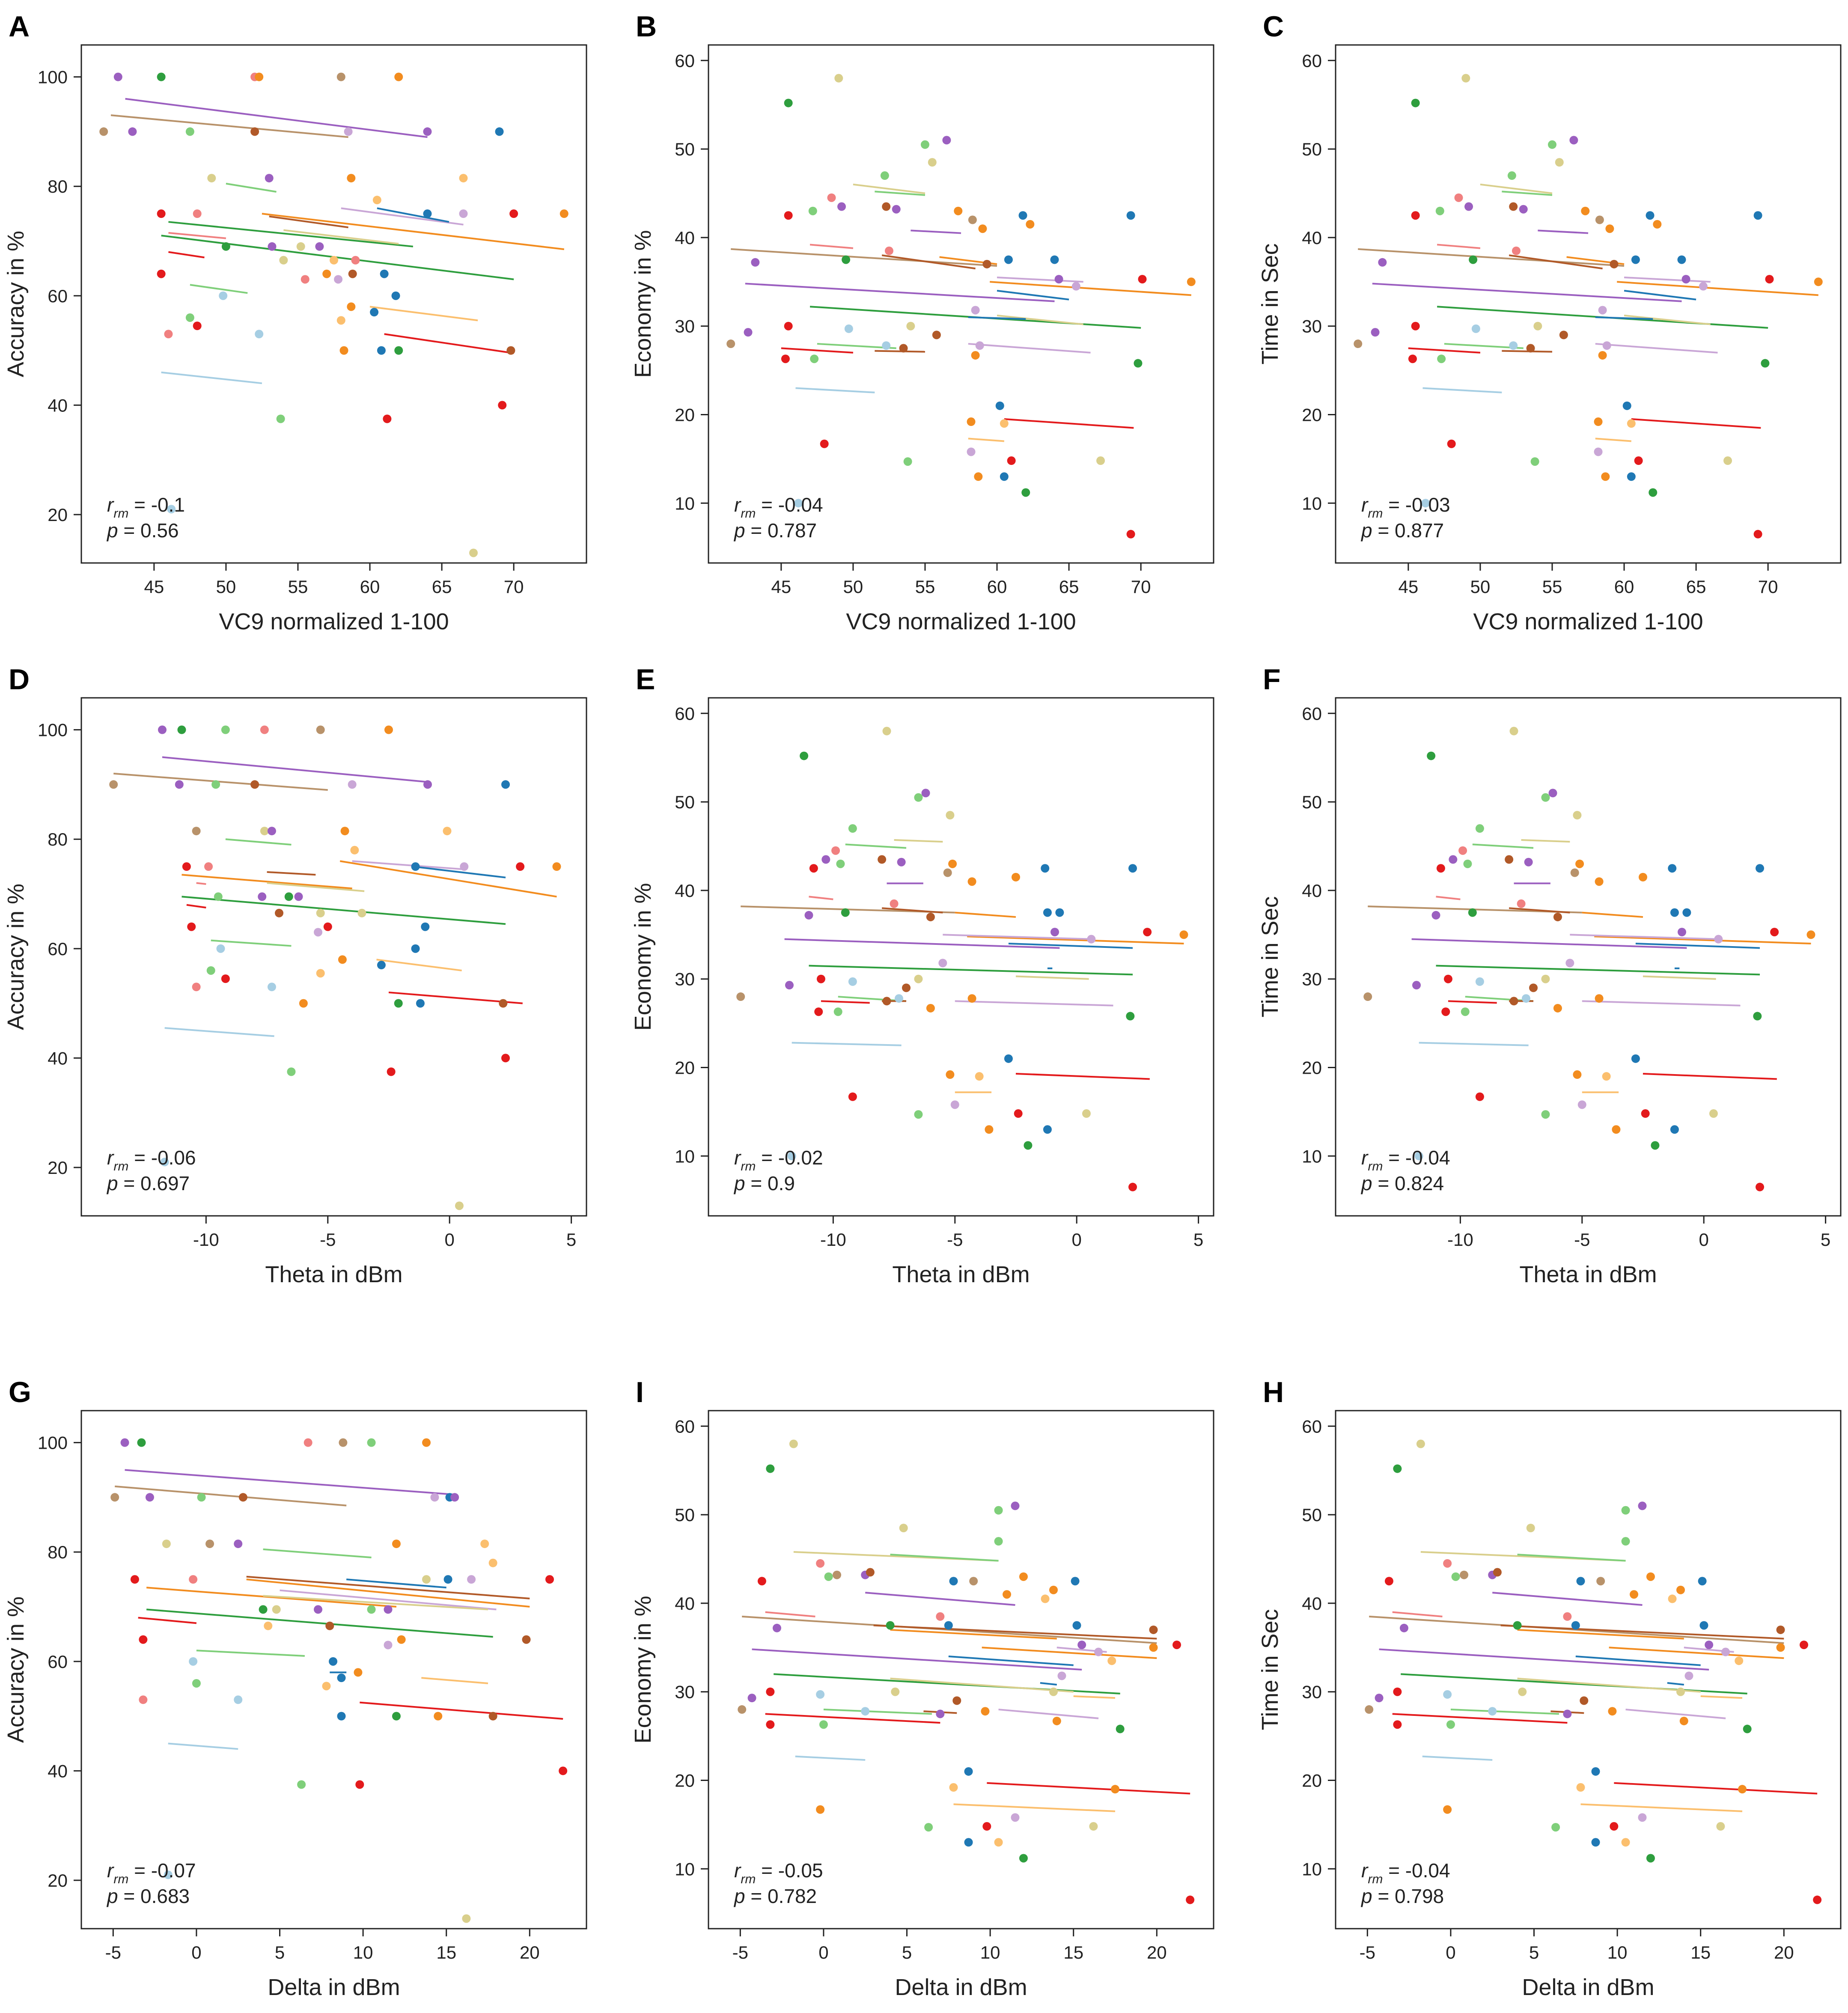 The height and width of the screenshot is (2013, 1848). What do you see at coordinates (1768, 587) in the screenshot?
I see `x-tick-label: 70` at bounding box center [1768, 587].